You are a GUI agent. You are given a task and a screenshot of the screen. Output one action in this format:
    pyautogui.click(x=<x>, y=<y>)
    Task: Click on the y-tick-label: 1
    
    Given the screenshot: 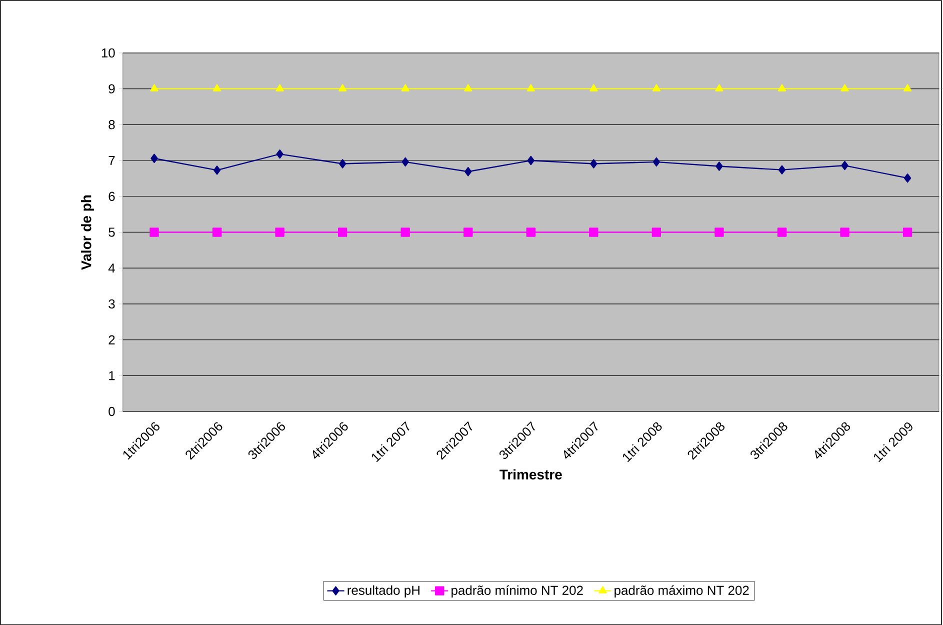 What is the action you would take?
    pyautogui.click(x=112, y=375)
    